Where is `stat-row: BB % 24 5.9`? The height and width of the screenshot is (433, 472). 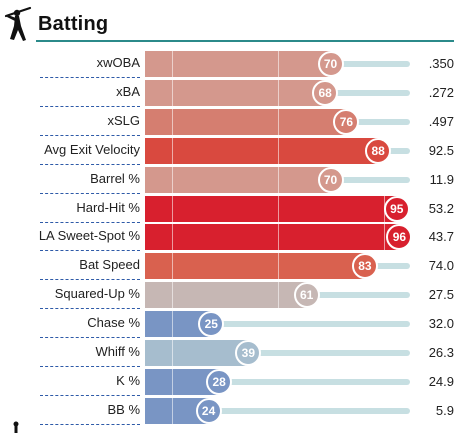
stat-row: BB % 24 5.9 is located at coordinates (236, 411).